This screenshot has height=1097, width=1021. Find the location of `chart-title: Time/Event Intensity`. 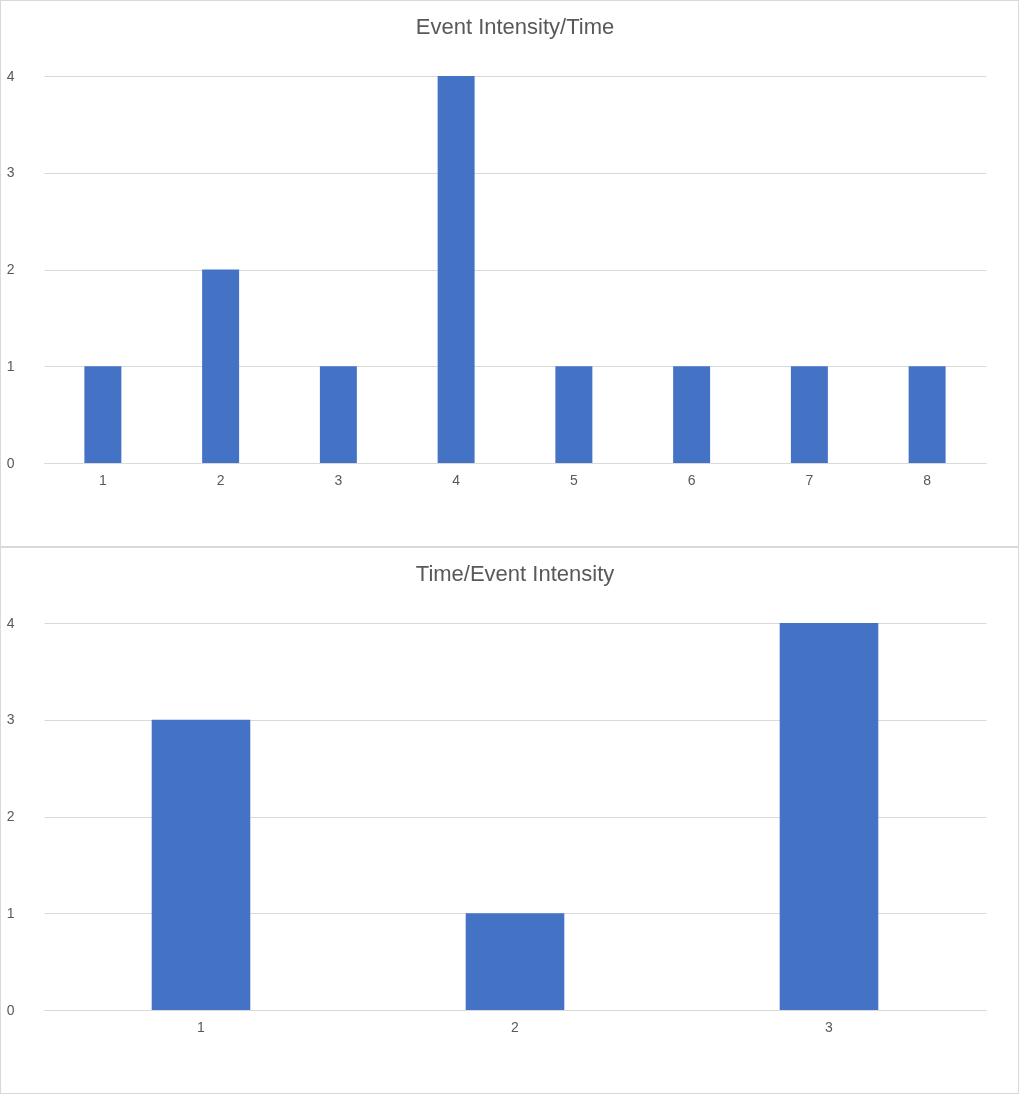

chart-title: Time/Event Intensity is located at coordinates (515, 573).